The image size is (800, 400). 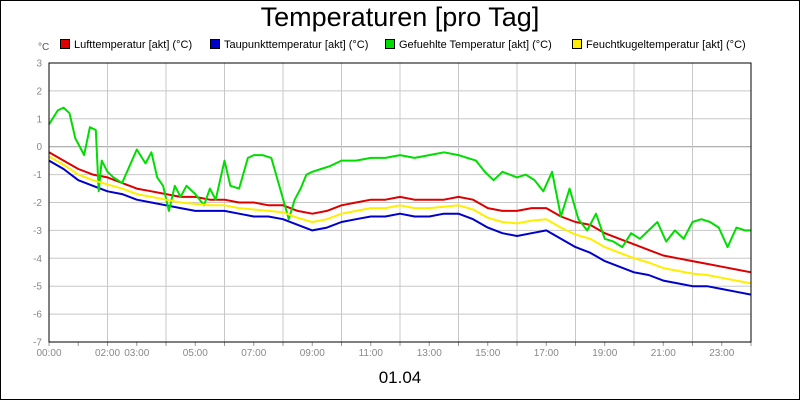 I want to click on x-axis-date-label: 01.04, so click(x=400, y=377).